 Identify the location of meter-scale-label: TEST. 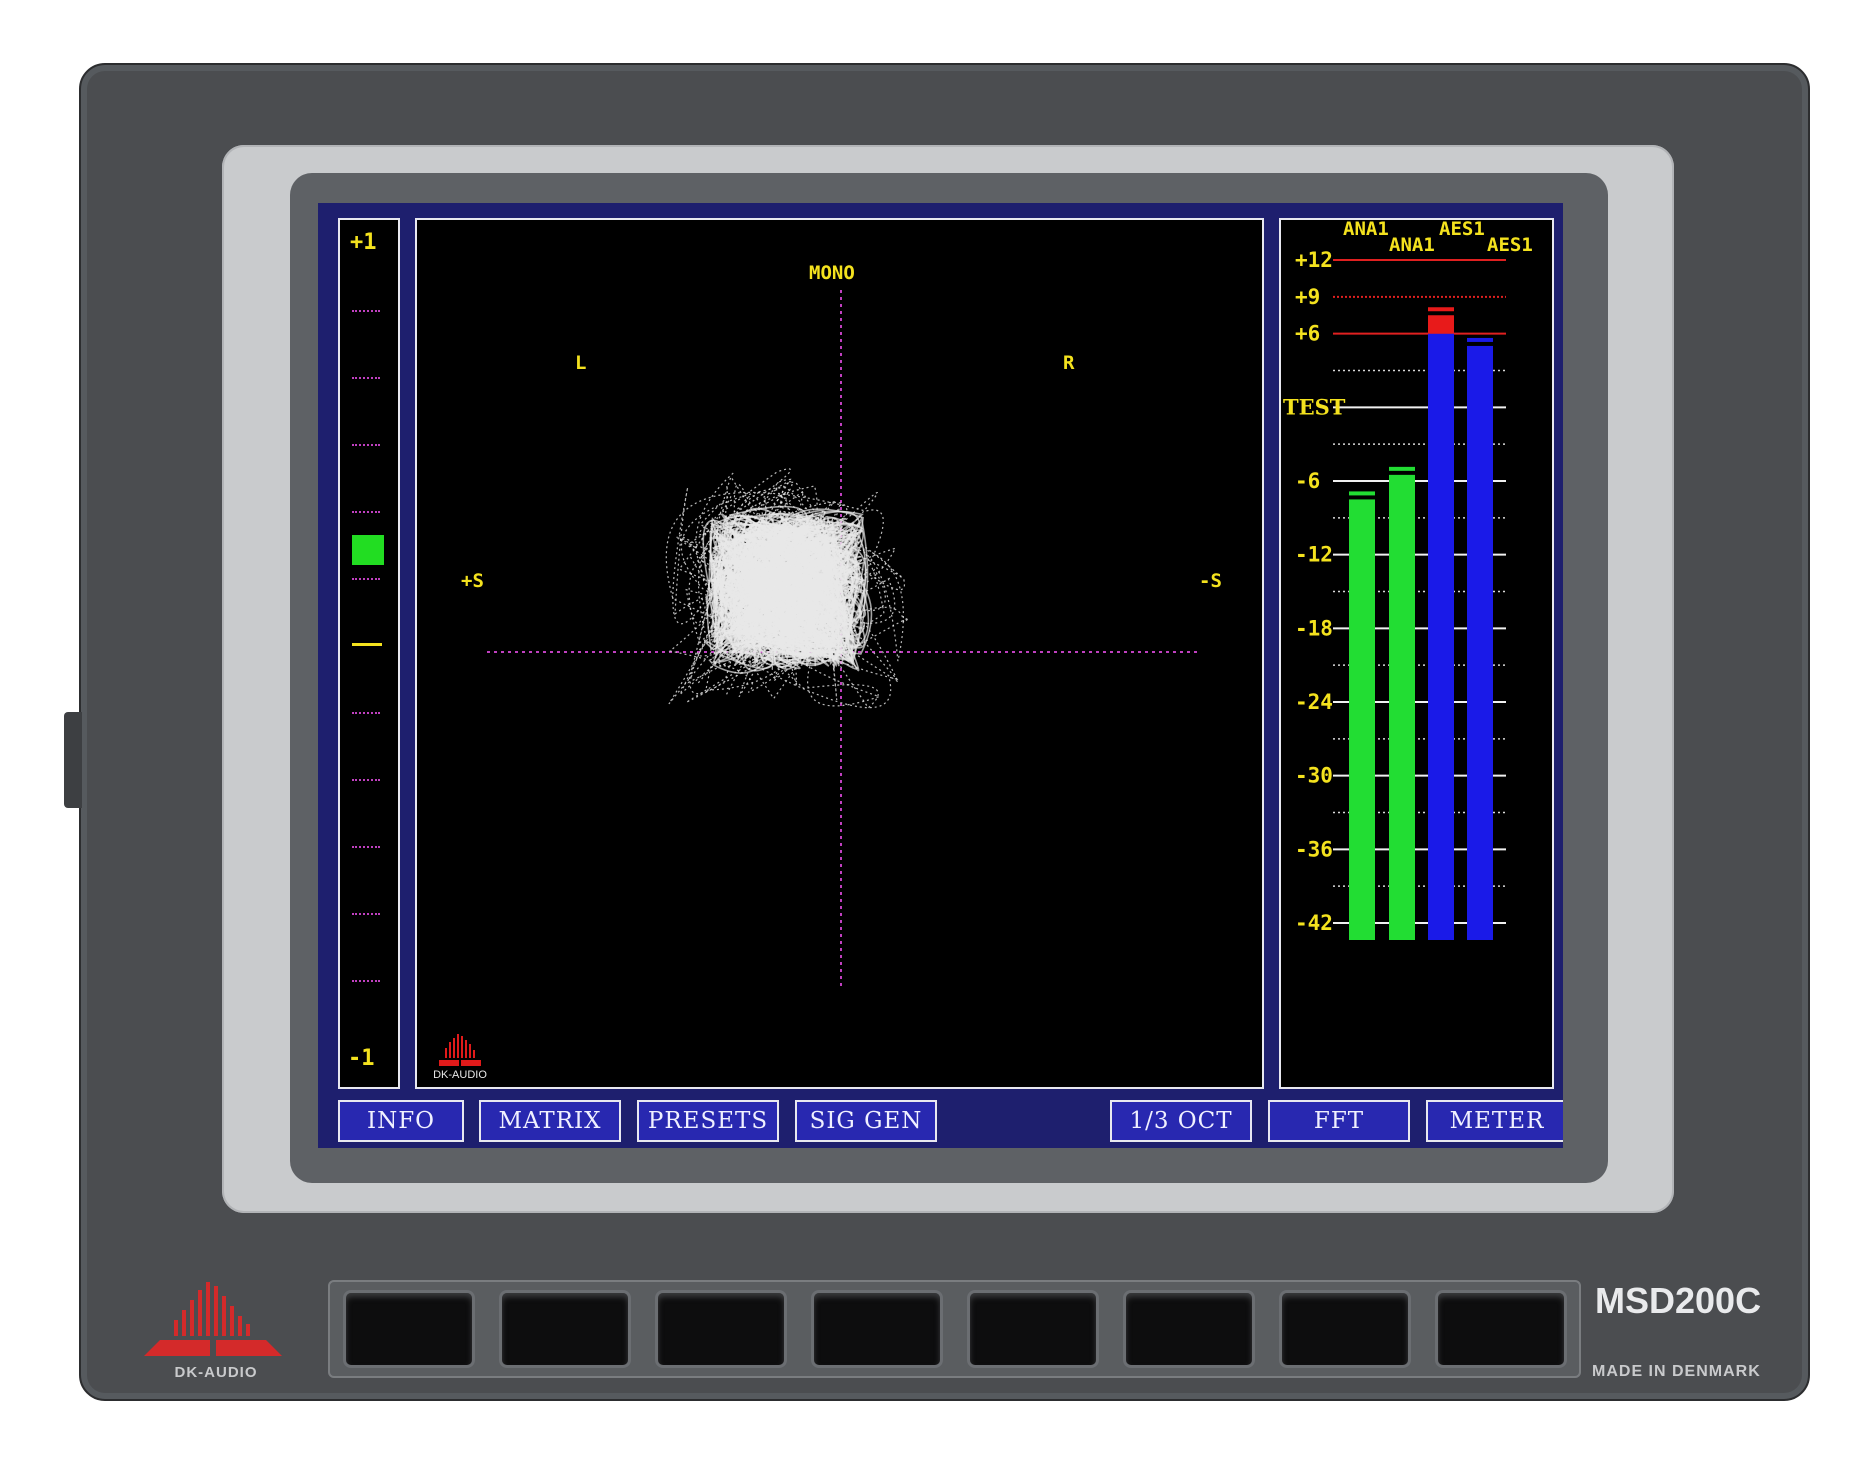
(1314, 406).